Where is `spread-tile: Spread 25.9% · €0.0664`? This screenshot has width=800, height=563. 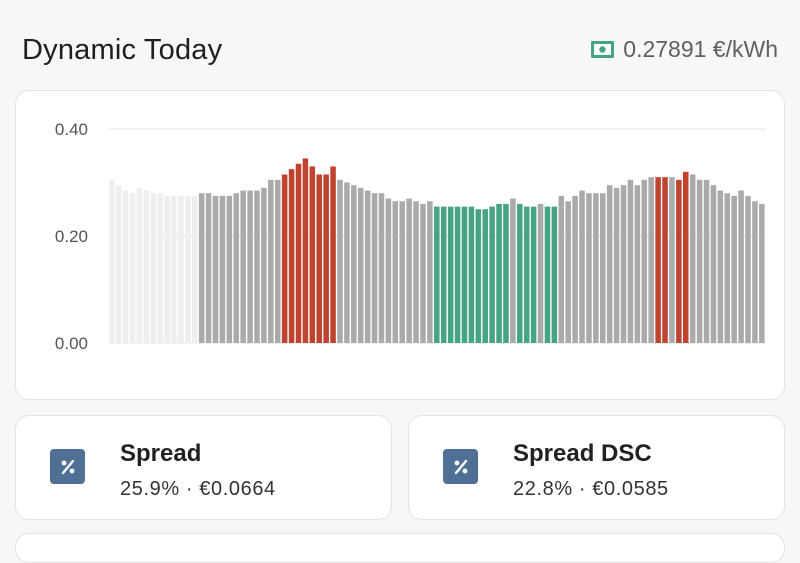 spread-tile: Spread 25.9% · €0.0664 is located at coordinates (203, 467).